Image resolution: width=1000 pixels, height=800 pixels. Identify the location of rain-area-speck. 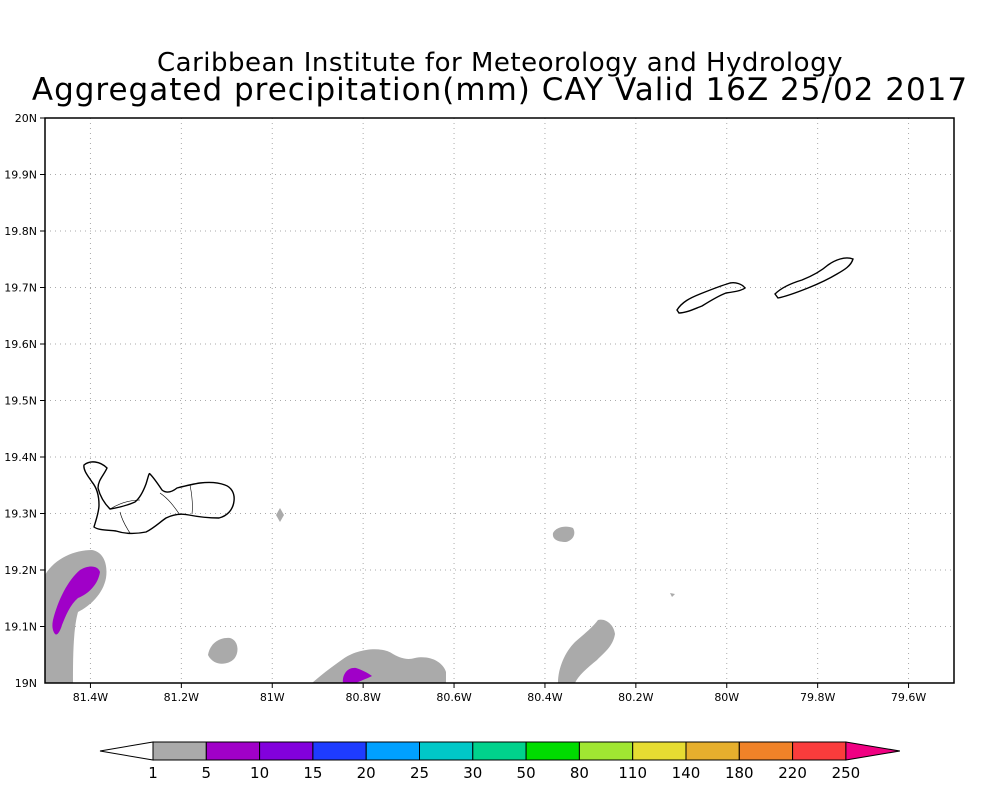
(672, 595).